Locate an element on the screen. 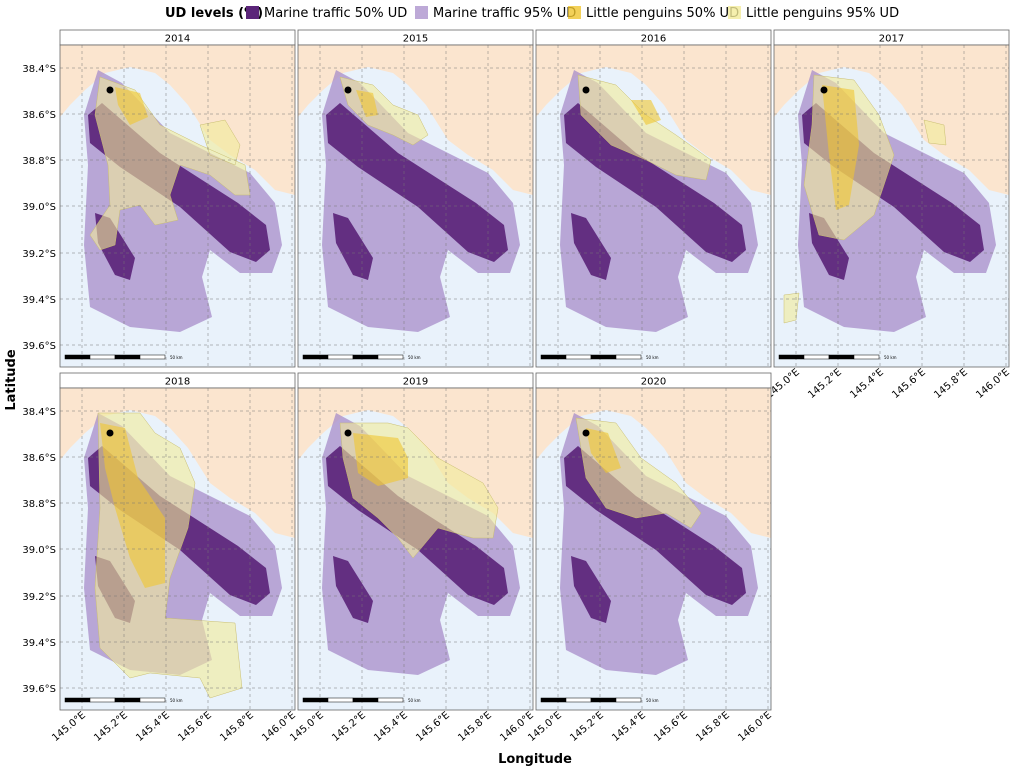  panel-title: 2015 is located at coordinates (415, 39).